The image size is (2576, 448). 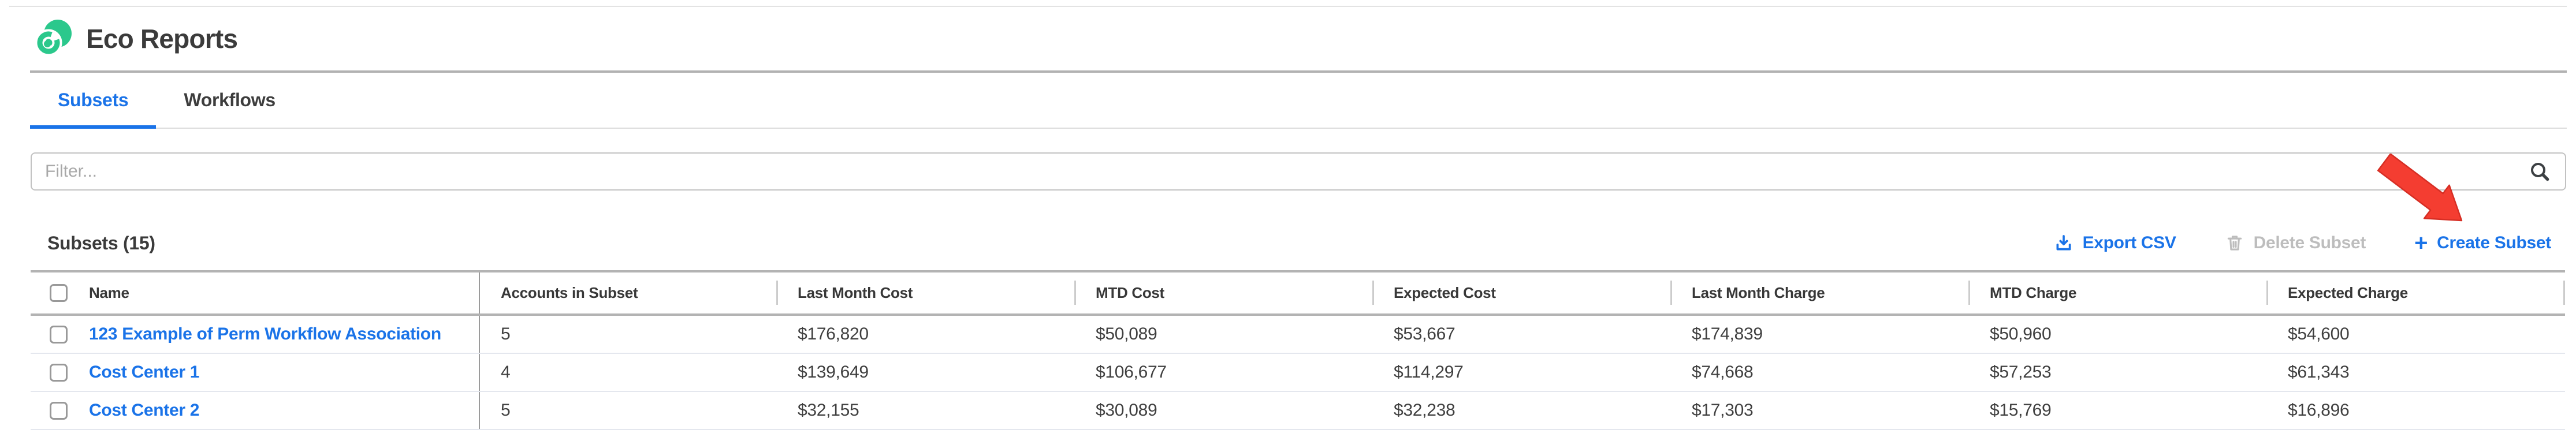 What do you see at coordinates (52, 38) in the screenshot?
I see `eco-logo-icon` at bounding box center [52, 38].